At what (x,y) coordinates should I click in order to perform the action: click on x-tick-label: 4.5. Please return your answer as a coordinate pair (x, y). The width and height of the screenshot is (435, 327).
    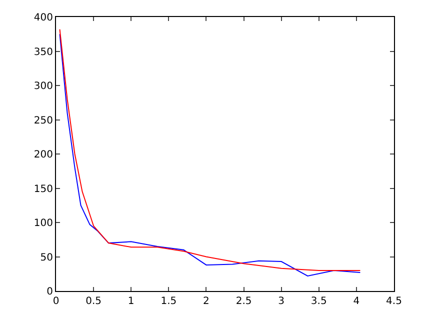
    Looking at the image, I should click on (394, 301).